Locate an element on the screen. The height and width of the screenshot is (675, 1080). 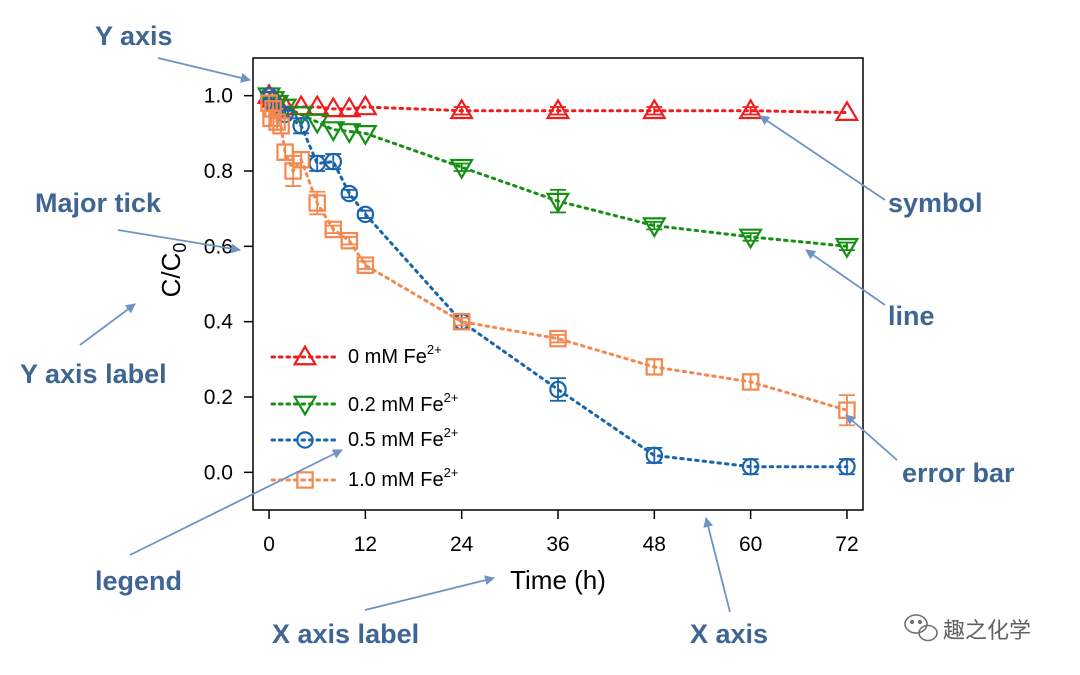
annotation-y-axis: Y axis is located at coordinates (134, 36).